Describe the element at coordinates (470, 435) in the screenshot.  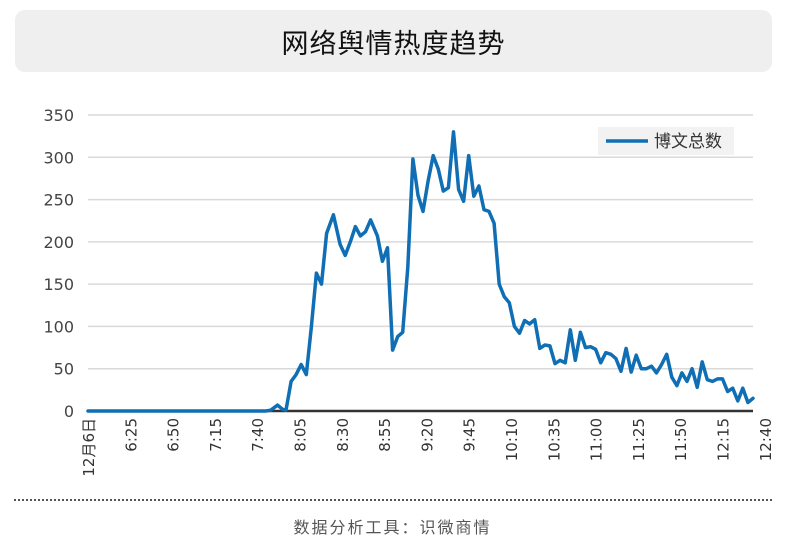
I see `x-tick-label: 9:45` at that location.